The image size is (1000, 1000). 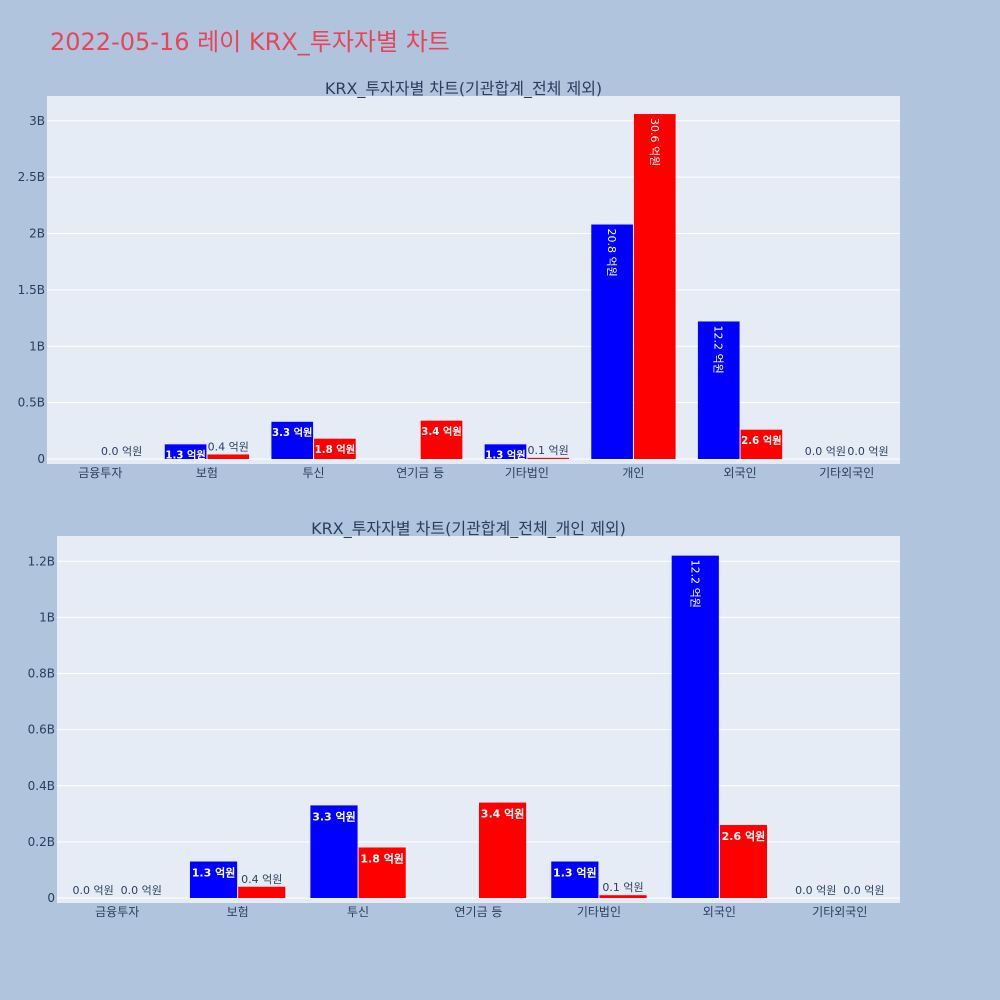 What do you see at coordinates (41, 674) in the screenshot?
I see `y-tick-label: 0.8B` at bounding box center [41, 674].